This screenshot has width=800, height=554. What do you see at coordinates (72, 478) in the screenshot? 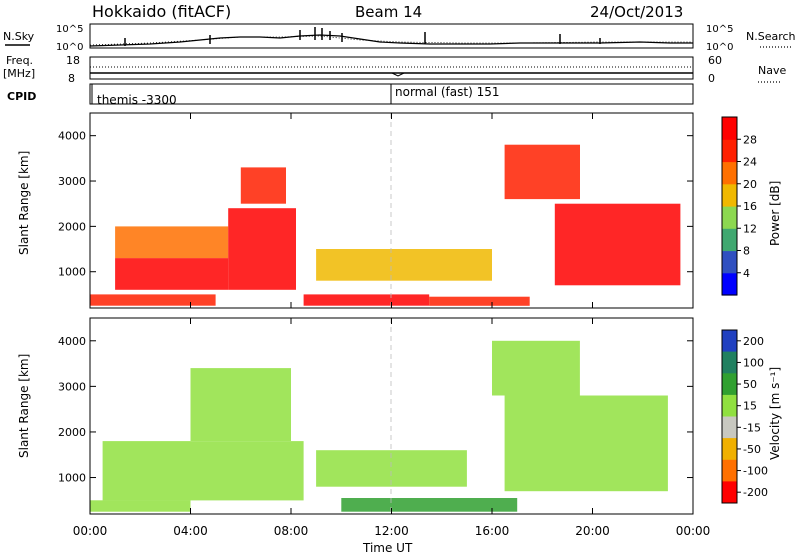
I see `vel-ytick-label: 1000` at bounding box center [72, 478].